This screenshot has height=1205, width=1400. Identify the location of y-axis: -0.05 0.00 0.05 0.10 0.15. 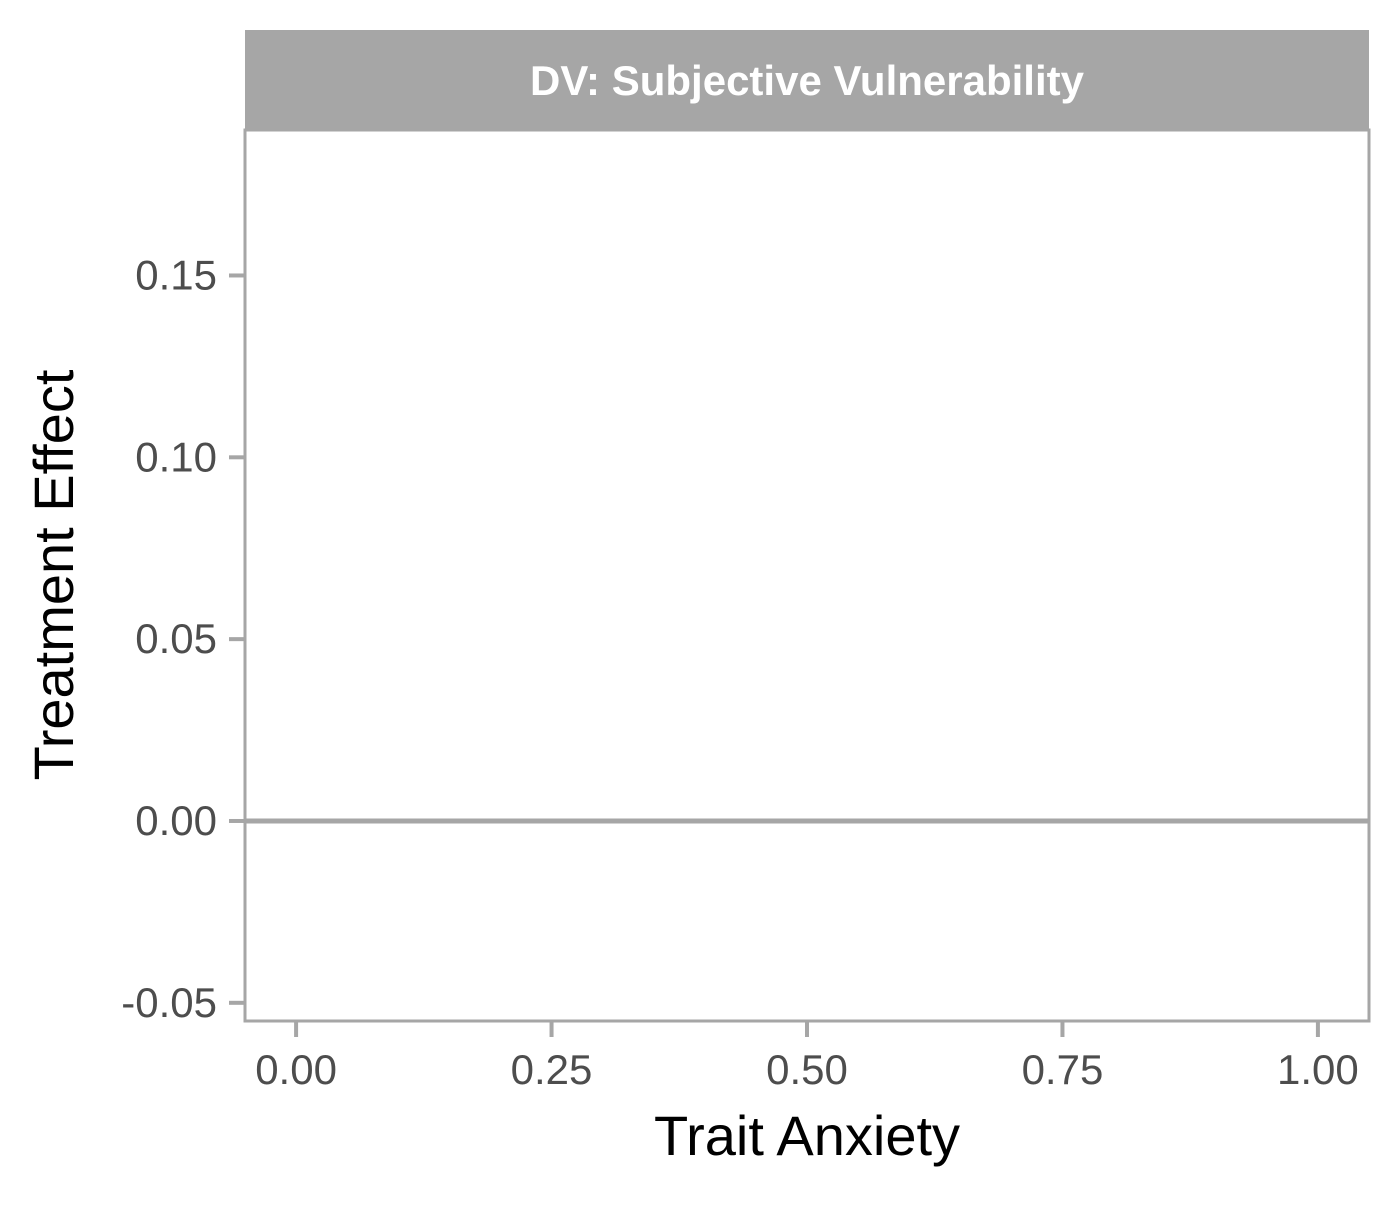
(183, 638).